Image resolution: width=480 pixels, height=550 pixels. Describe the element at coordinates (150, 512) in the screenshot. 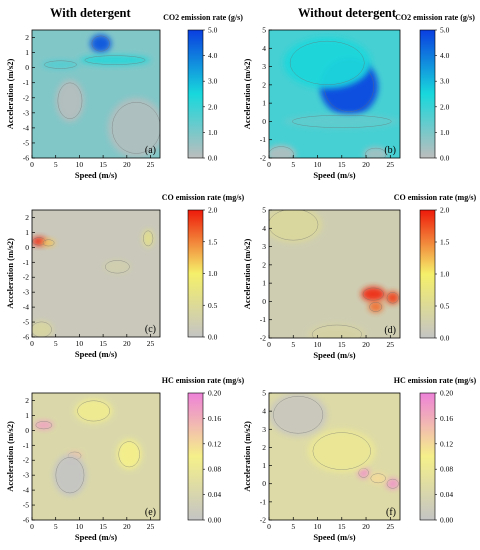

I see `panel-label: (e)` at that location.